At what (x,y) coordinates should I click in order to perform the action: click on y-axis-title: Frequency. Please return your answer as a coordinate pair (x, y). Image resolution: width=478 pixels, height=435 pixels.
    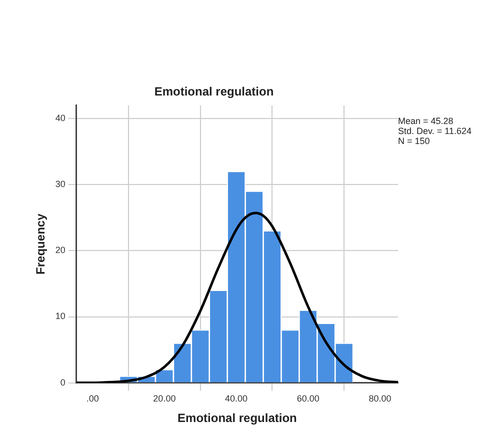
    Looking at the image, I should click on (41, 243).